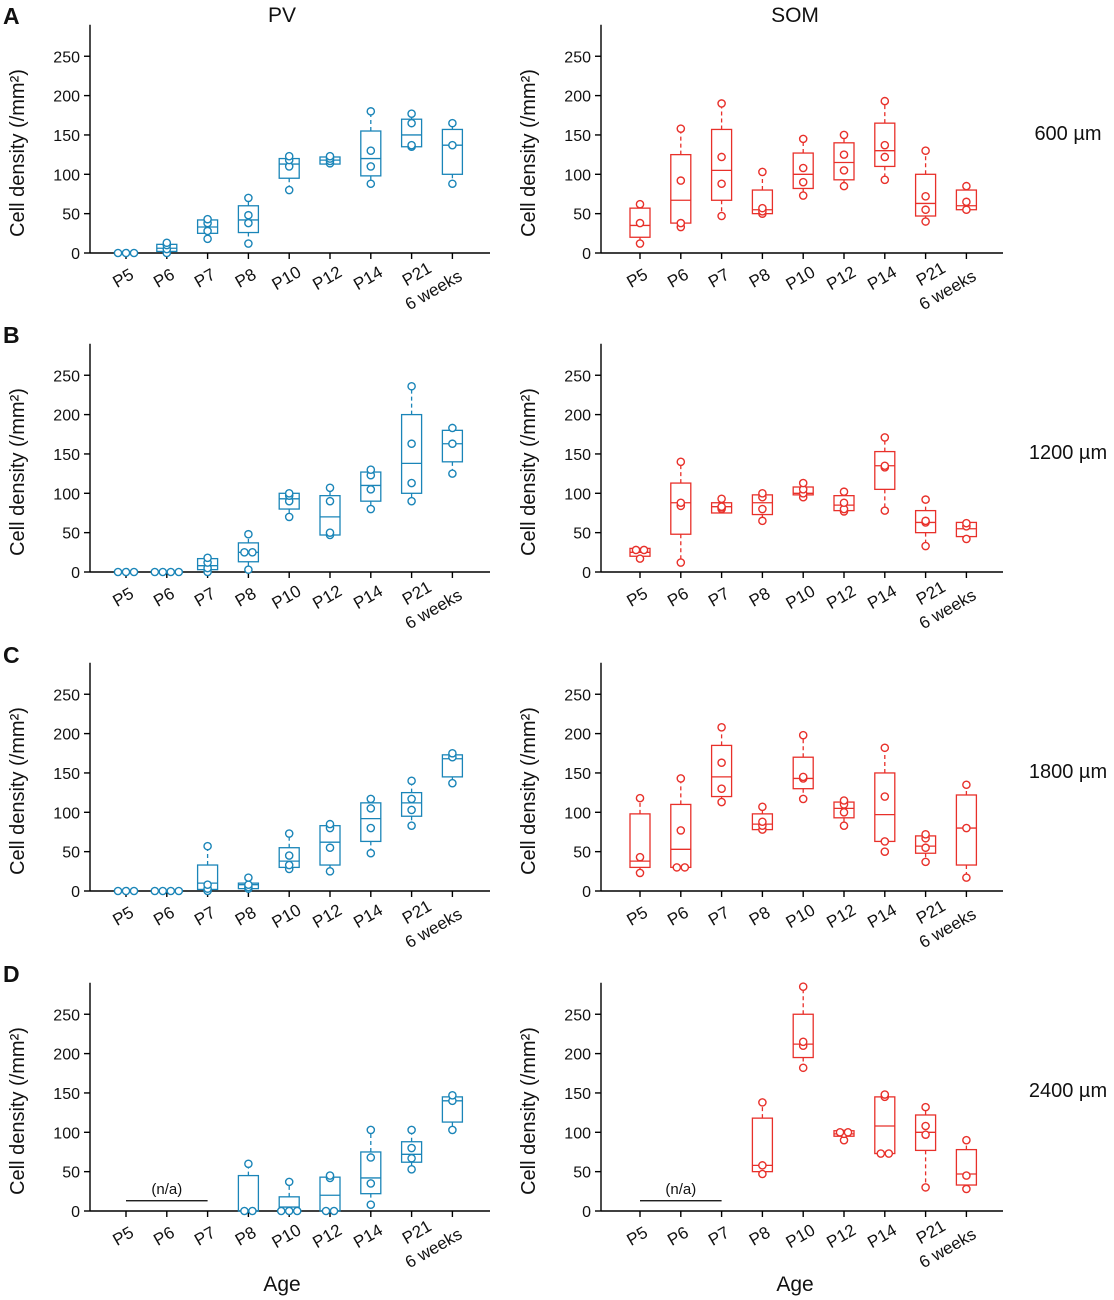  I want to click on box-p14, so click(371, 148).